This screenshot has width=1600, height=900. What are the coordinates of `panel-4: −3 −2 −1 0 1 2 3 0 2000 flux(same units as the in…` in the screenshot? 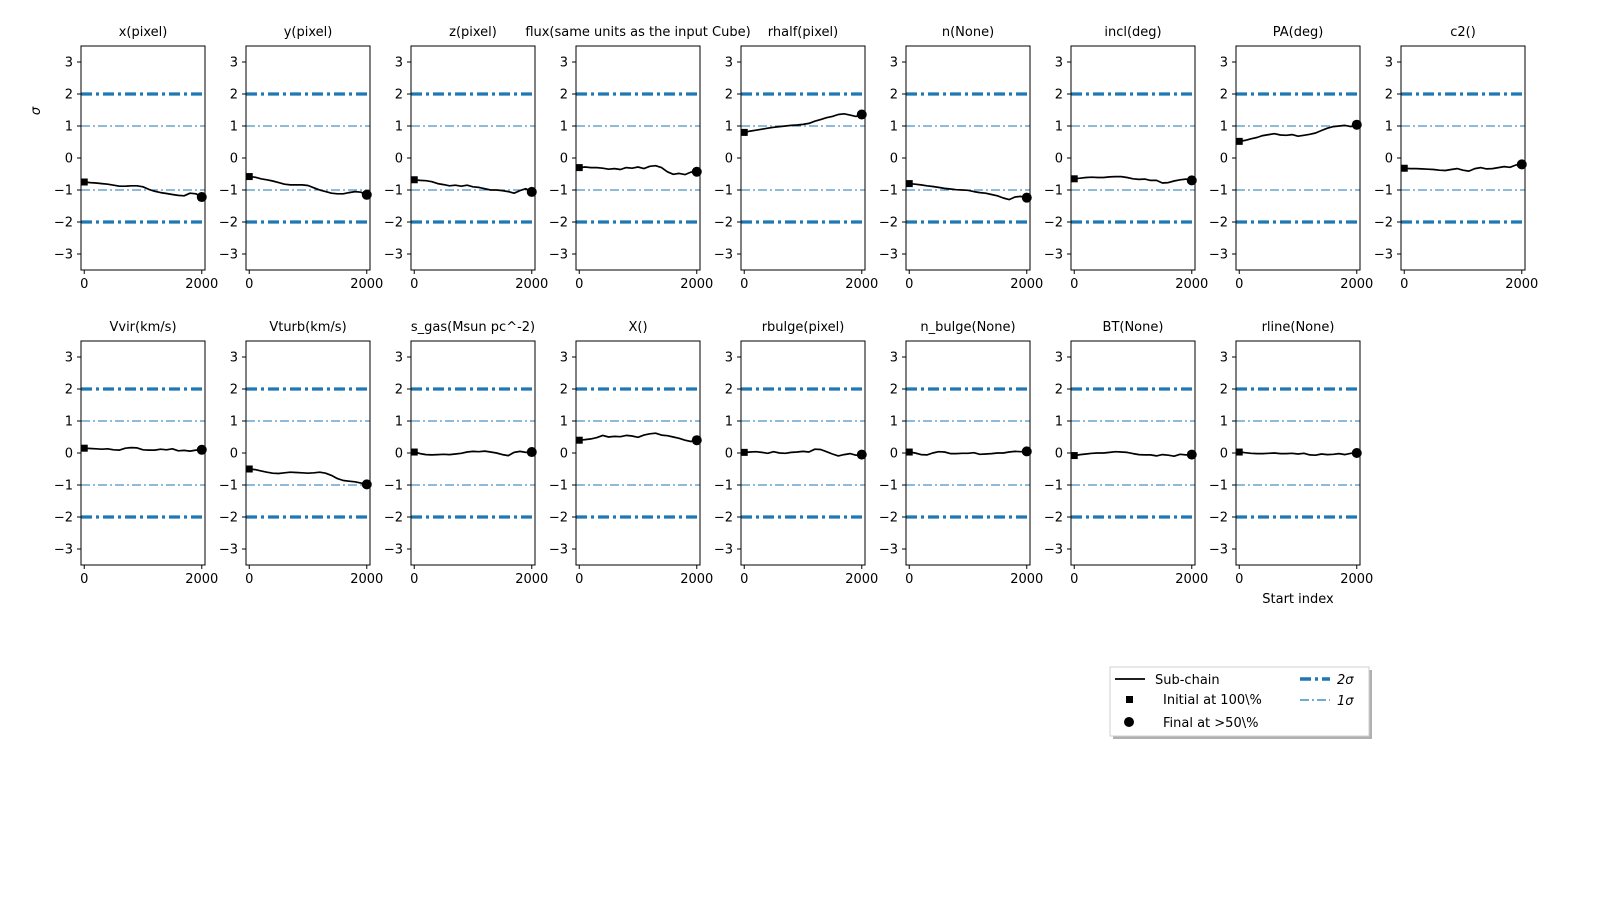 It's located at (637, 158).